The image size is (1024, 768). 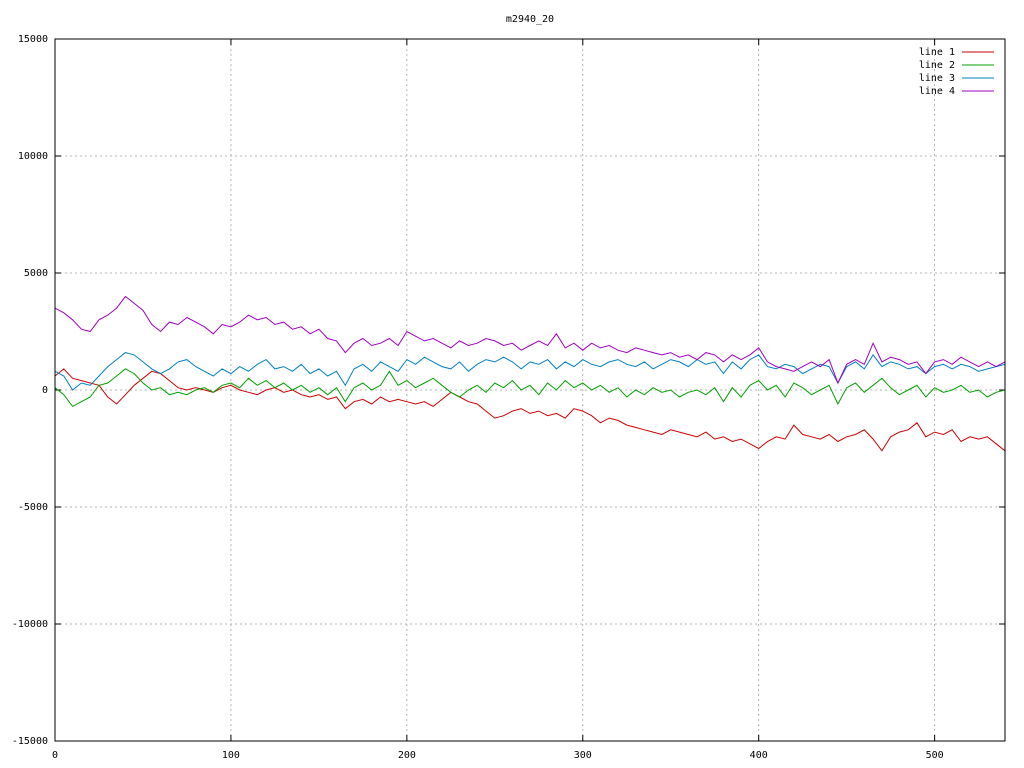 I want to click on x-tick-label: 0, so click(x=55, y=755).